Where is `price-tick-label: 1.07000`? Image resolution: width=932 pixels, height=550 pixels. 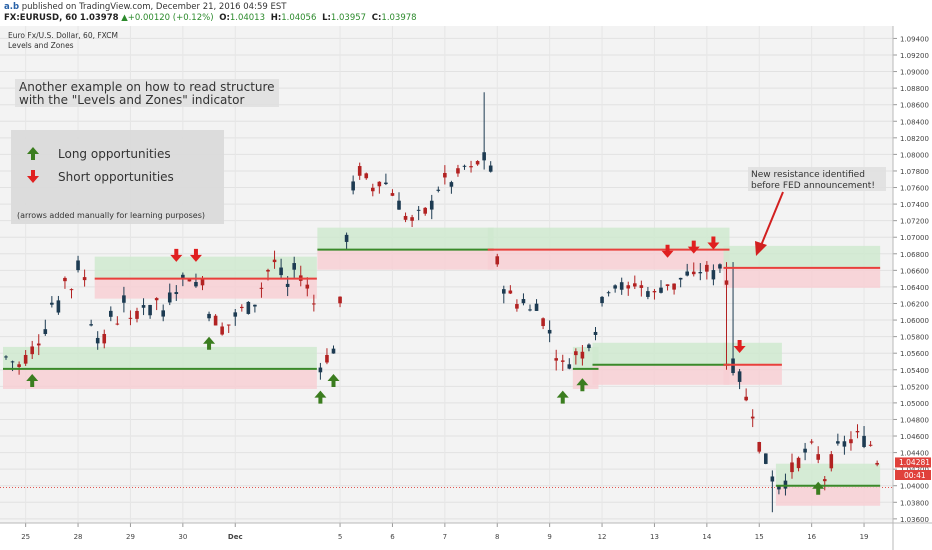
price-tick-label: 1.07000 is located at coordinates (914, 238).